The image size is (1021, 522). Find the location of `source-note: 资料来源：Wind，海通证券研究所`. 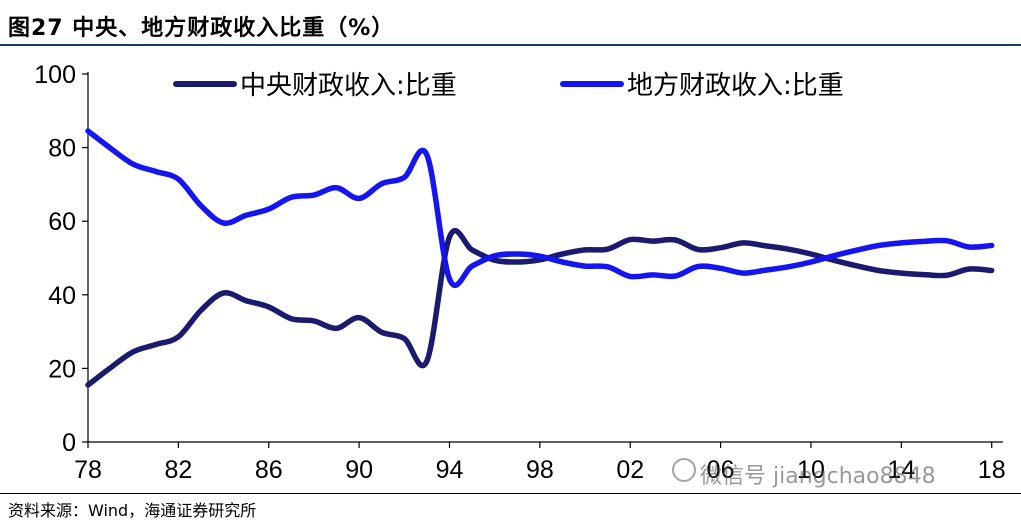

source-note: 资料来源：Wind，海通证券研究所 is located at coordinates (132, 510).